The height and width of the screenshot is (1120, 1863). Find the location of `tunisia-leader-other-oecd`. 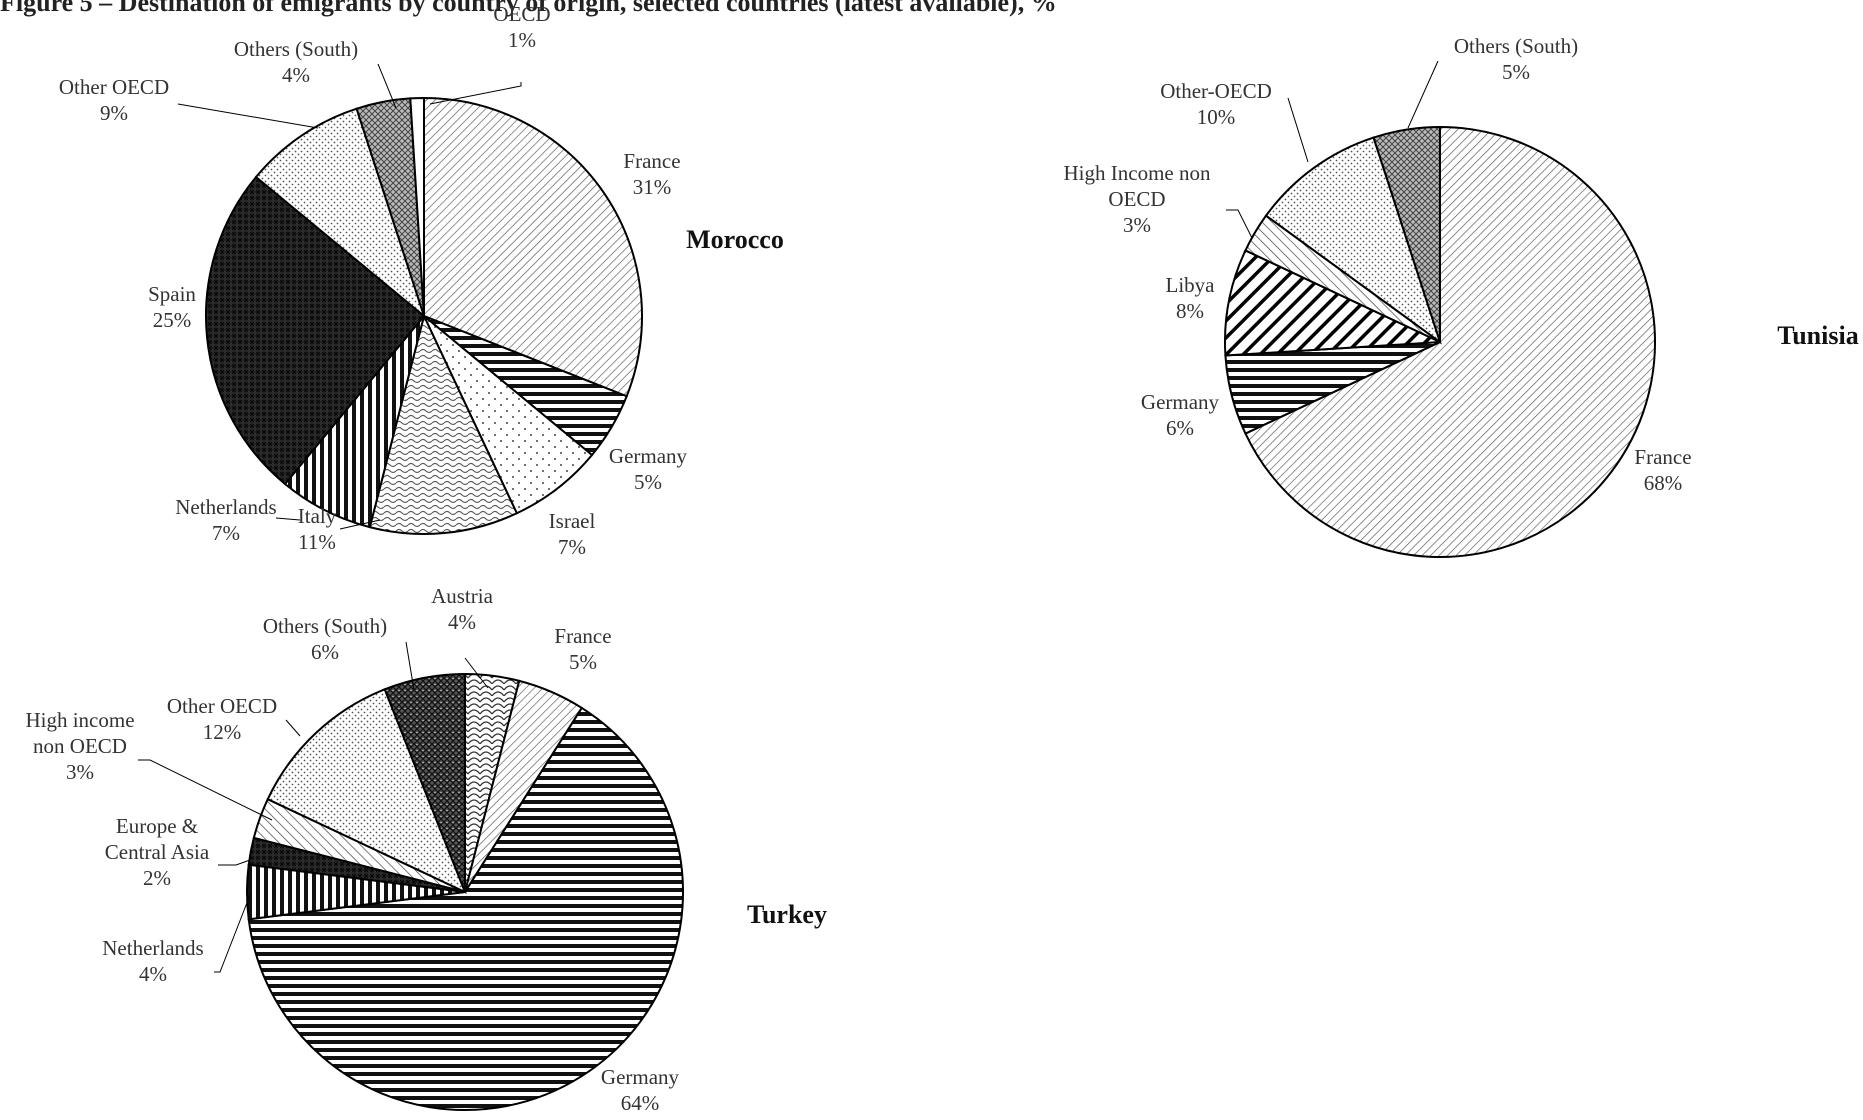

tunisia-leader-other-oecd is located at coordinates (1298, 130).